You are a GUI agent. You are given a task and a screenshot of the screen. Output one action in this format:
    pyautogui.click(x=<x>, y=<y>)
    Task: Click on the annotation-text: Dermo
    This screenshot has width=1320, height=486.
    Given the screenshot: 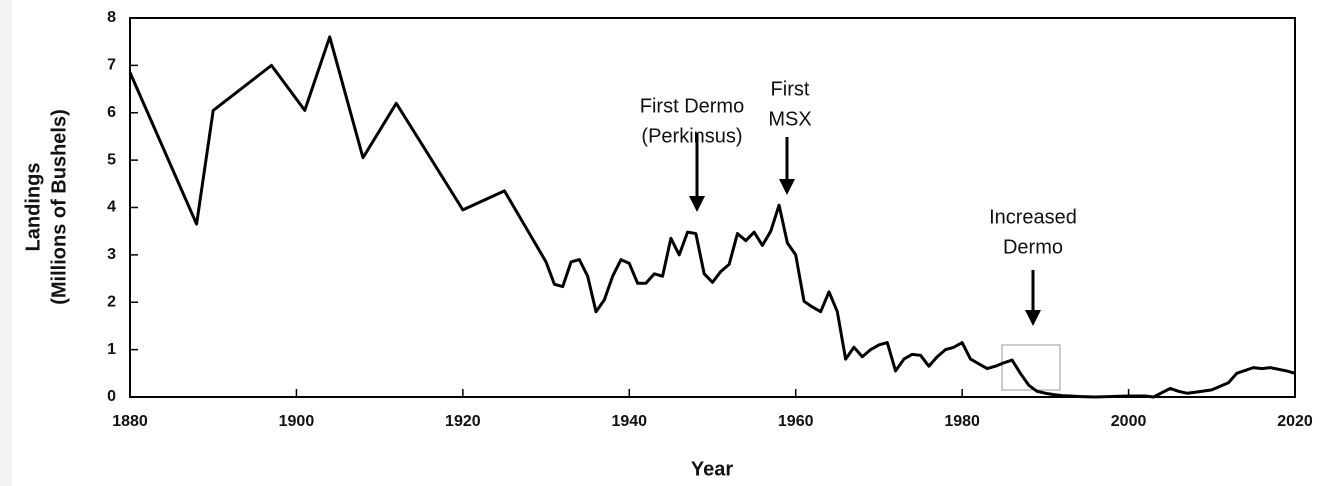 What is the action you would take?
    pyautogui.click(x=1033, y=247)
    